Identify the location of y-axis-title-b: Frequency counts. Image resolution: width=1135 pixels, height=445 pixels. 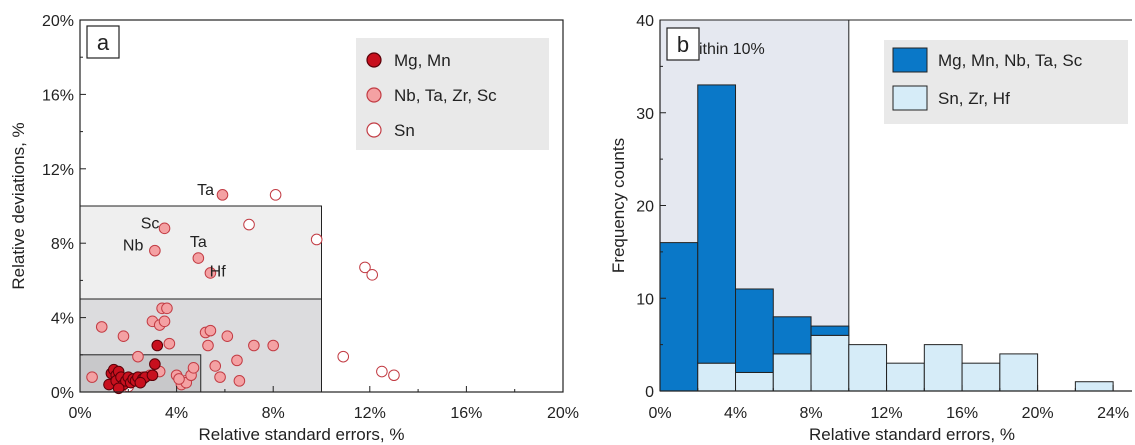
(618, 205).